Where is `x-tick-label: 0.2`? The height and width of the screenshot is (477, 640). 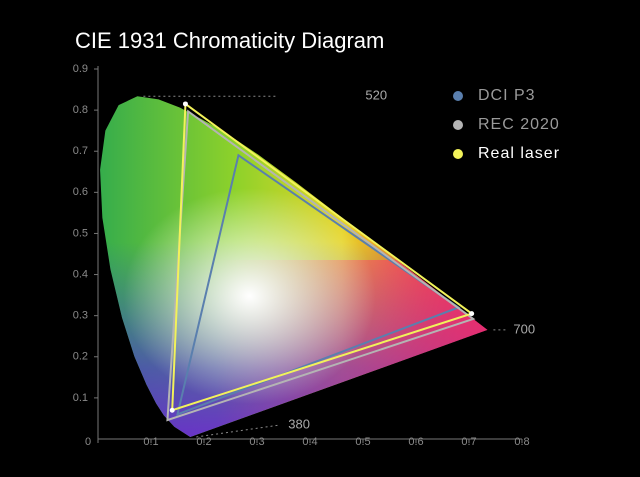
x-tick-label: 0.2 is located at coordinates (203, 442).